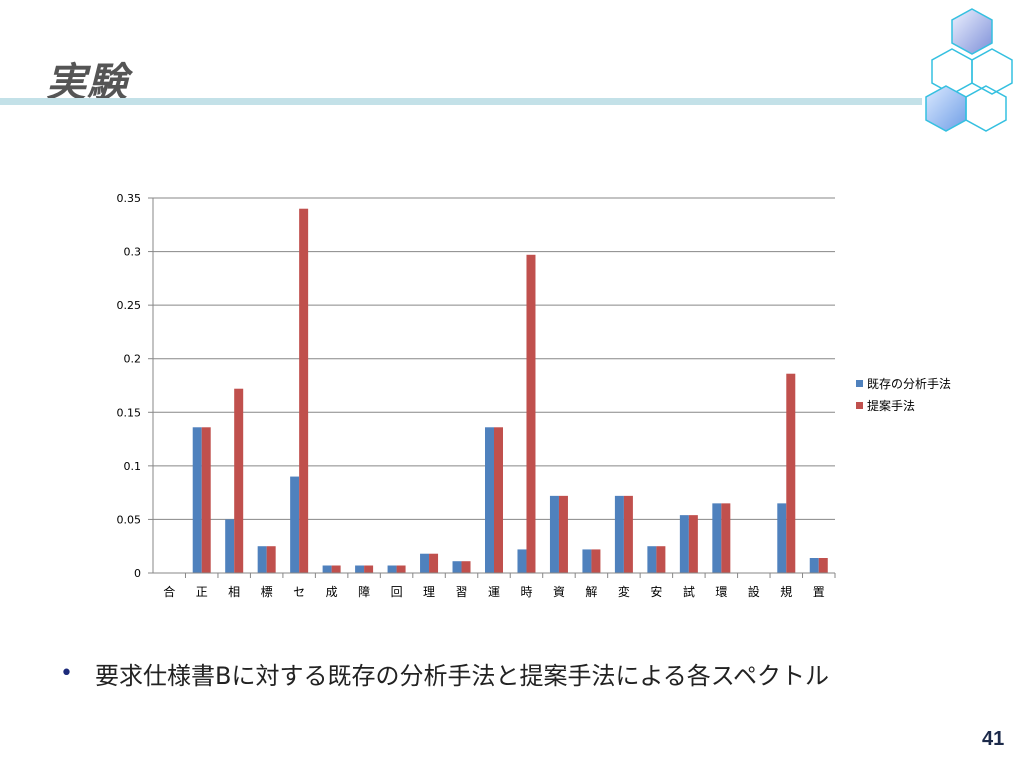  I want to click on y-tick-label: 0.05, so click(129, 519).